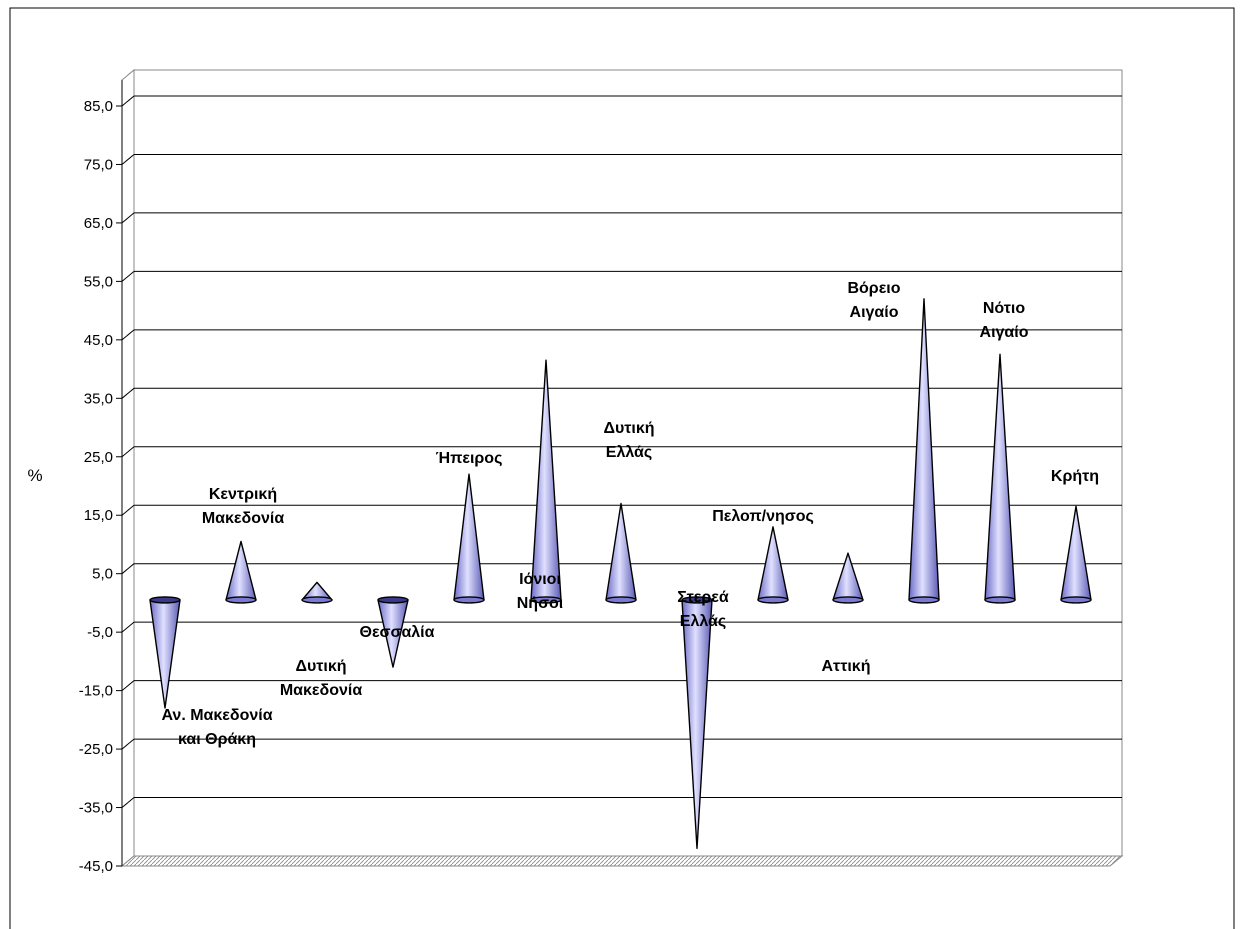 This screenshot has width=1243, height=929. What do you see at coordinates (96, 808) in the screenshot?
I see `y-tick-label: -35,0` at bounding box center [96, 808].